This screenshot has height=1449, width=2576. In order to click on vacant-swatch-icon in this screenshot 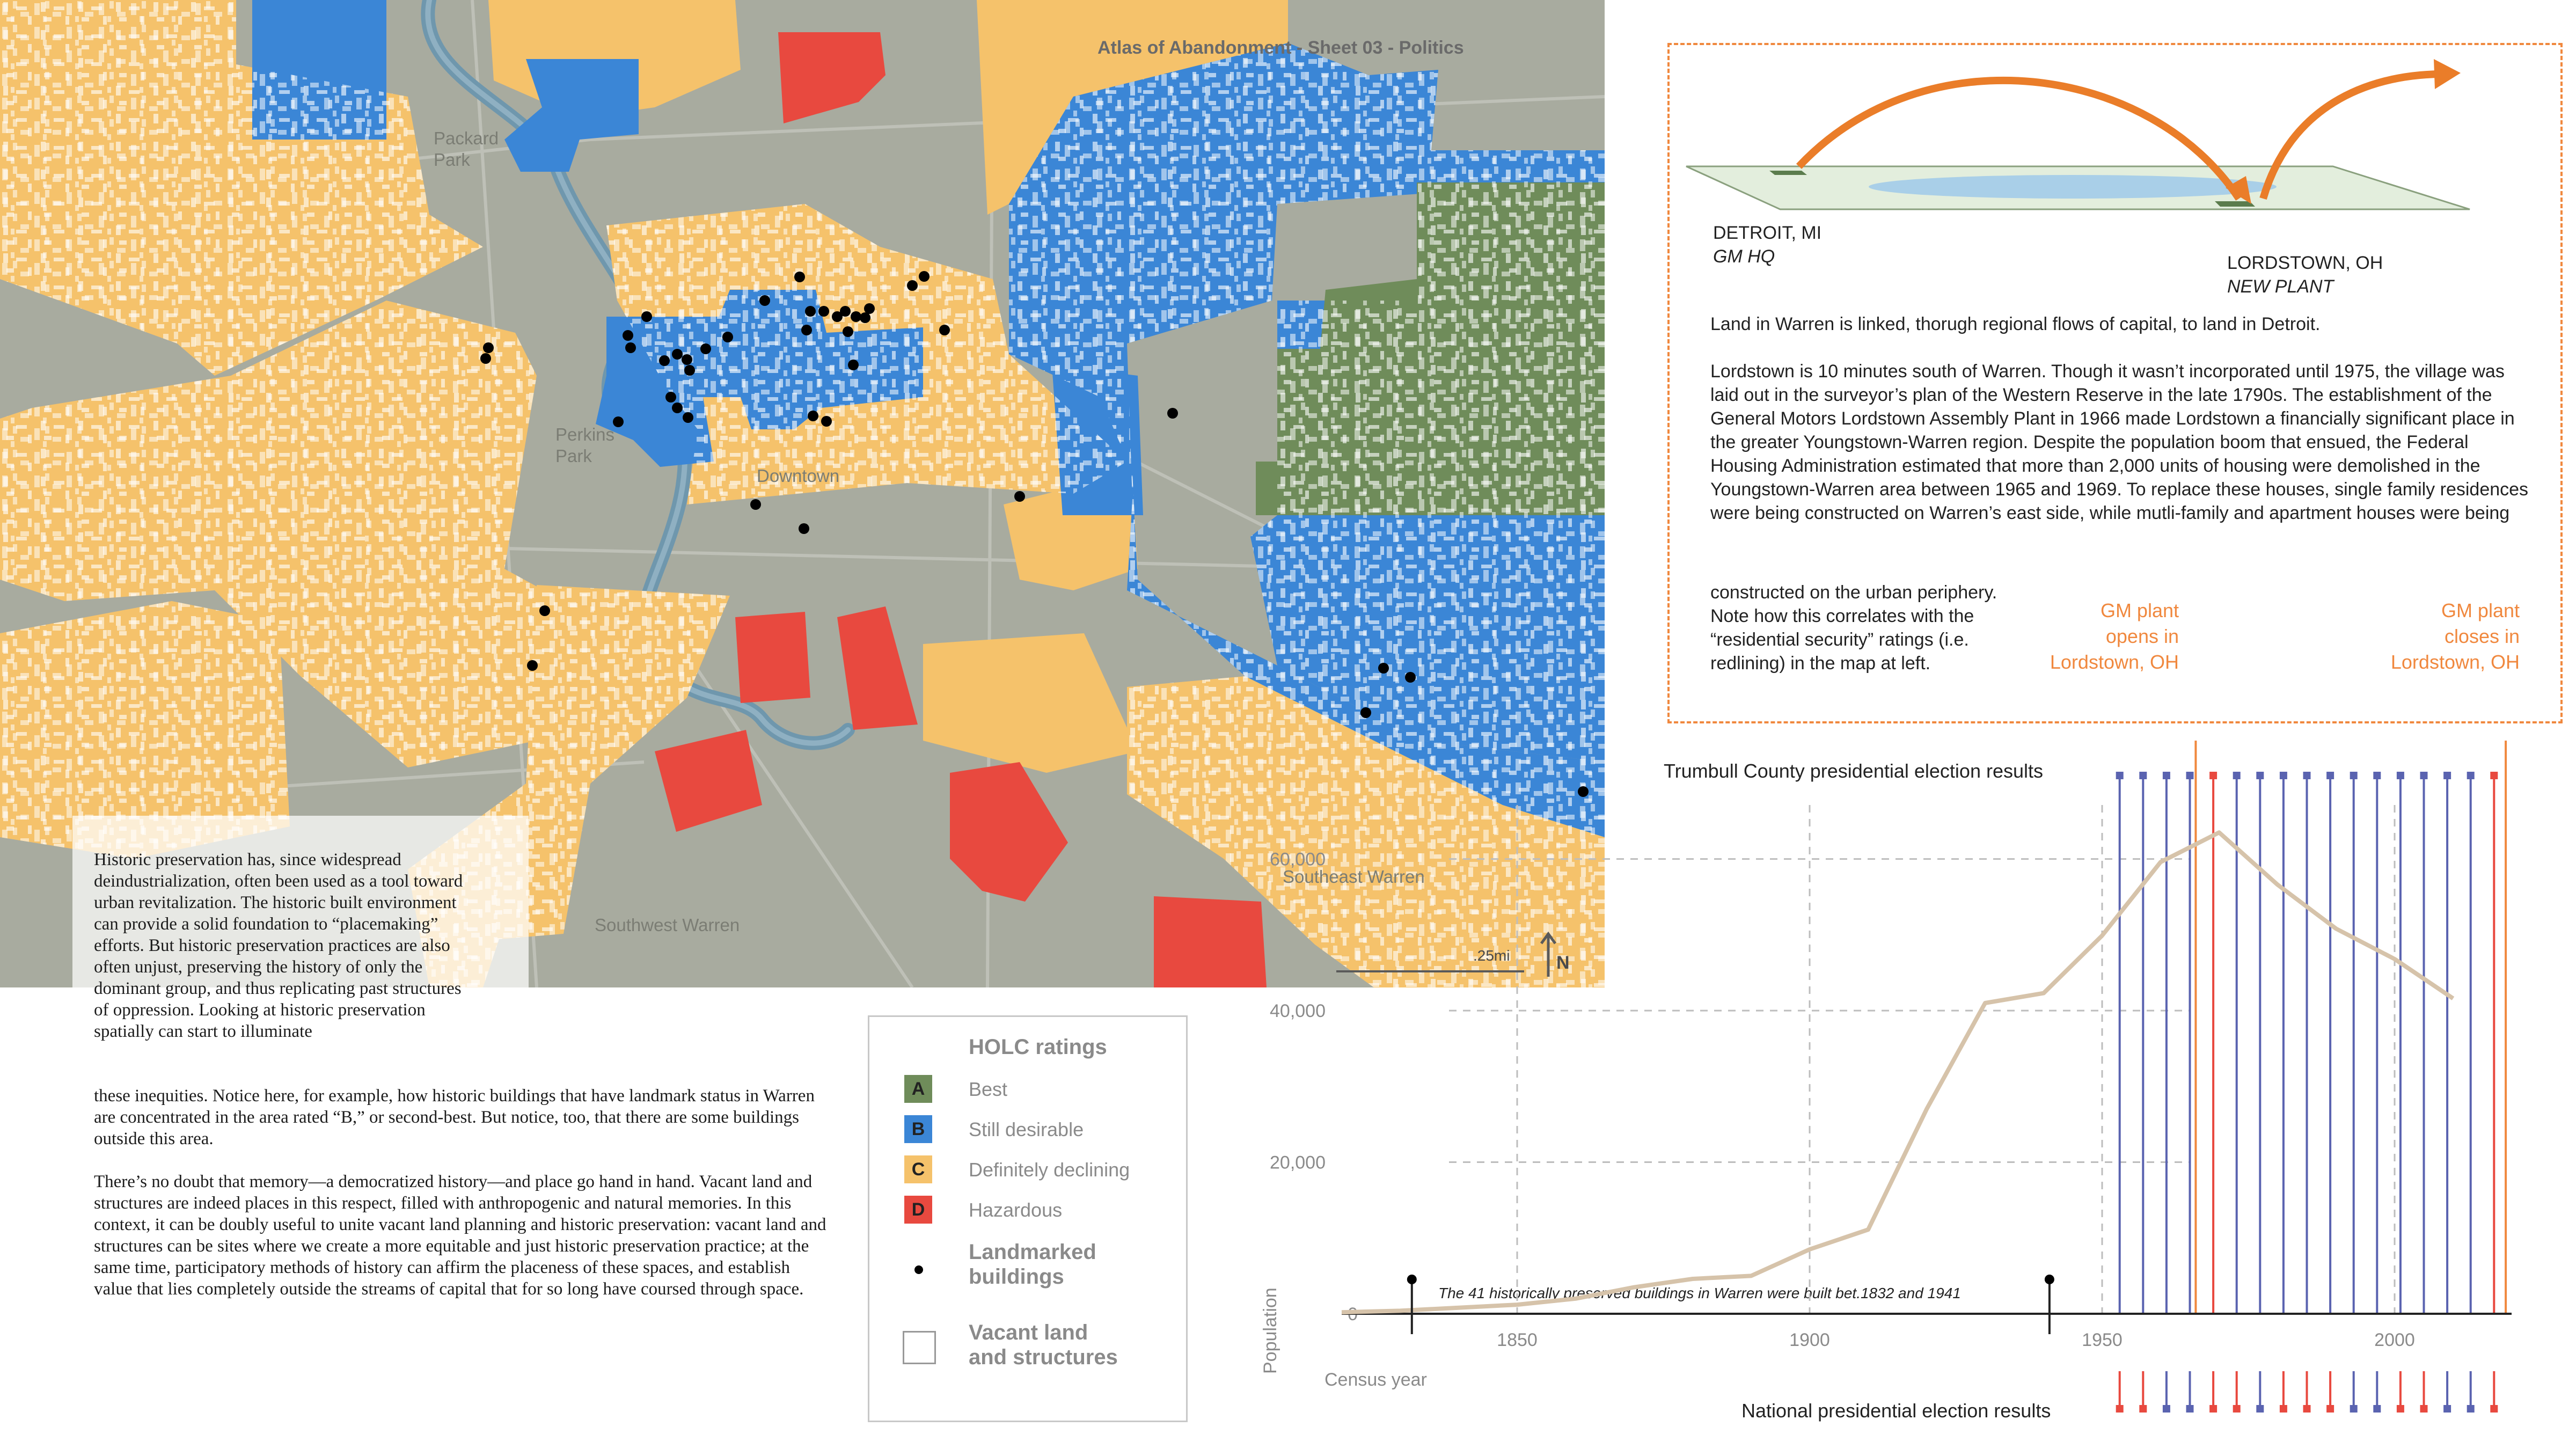, I will do `click(919, 1347)`.